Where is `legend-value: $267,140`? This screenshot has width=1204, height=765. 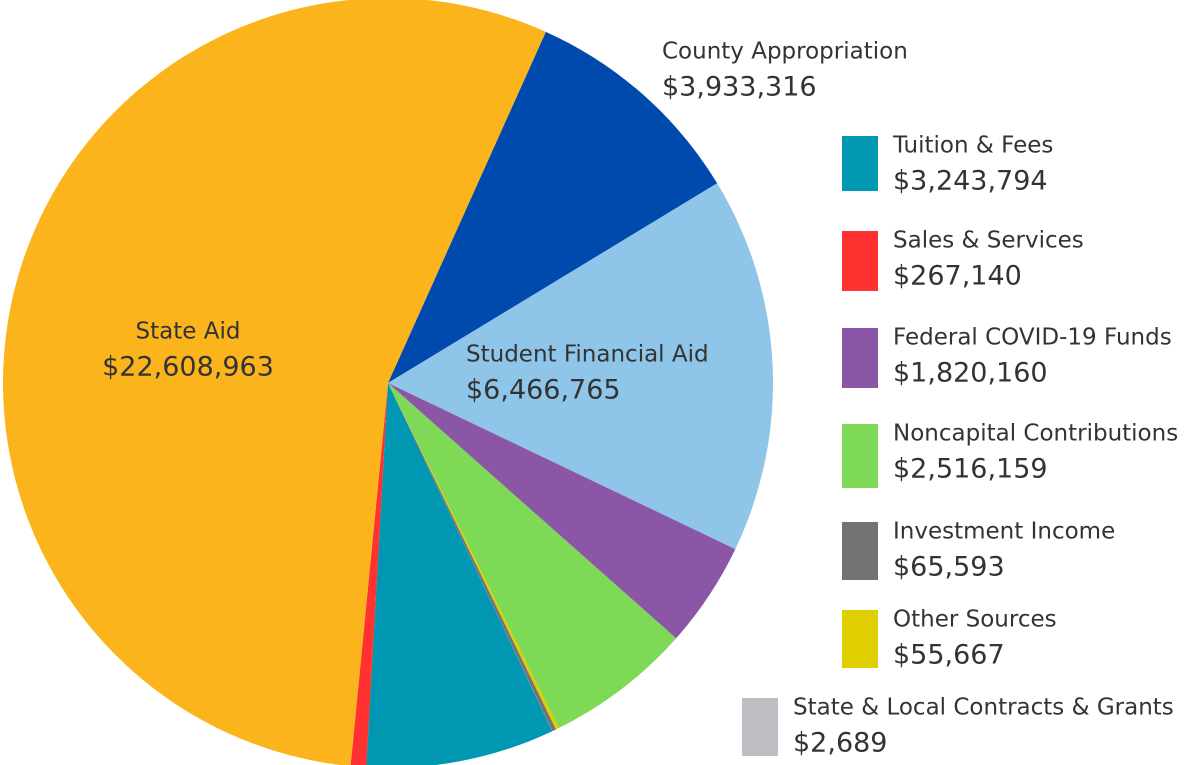
legend-value: $267,140 is located at coordinates (957, 276).